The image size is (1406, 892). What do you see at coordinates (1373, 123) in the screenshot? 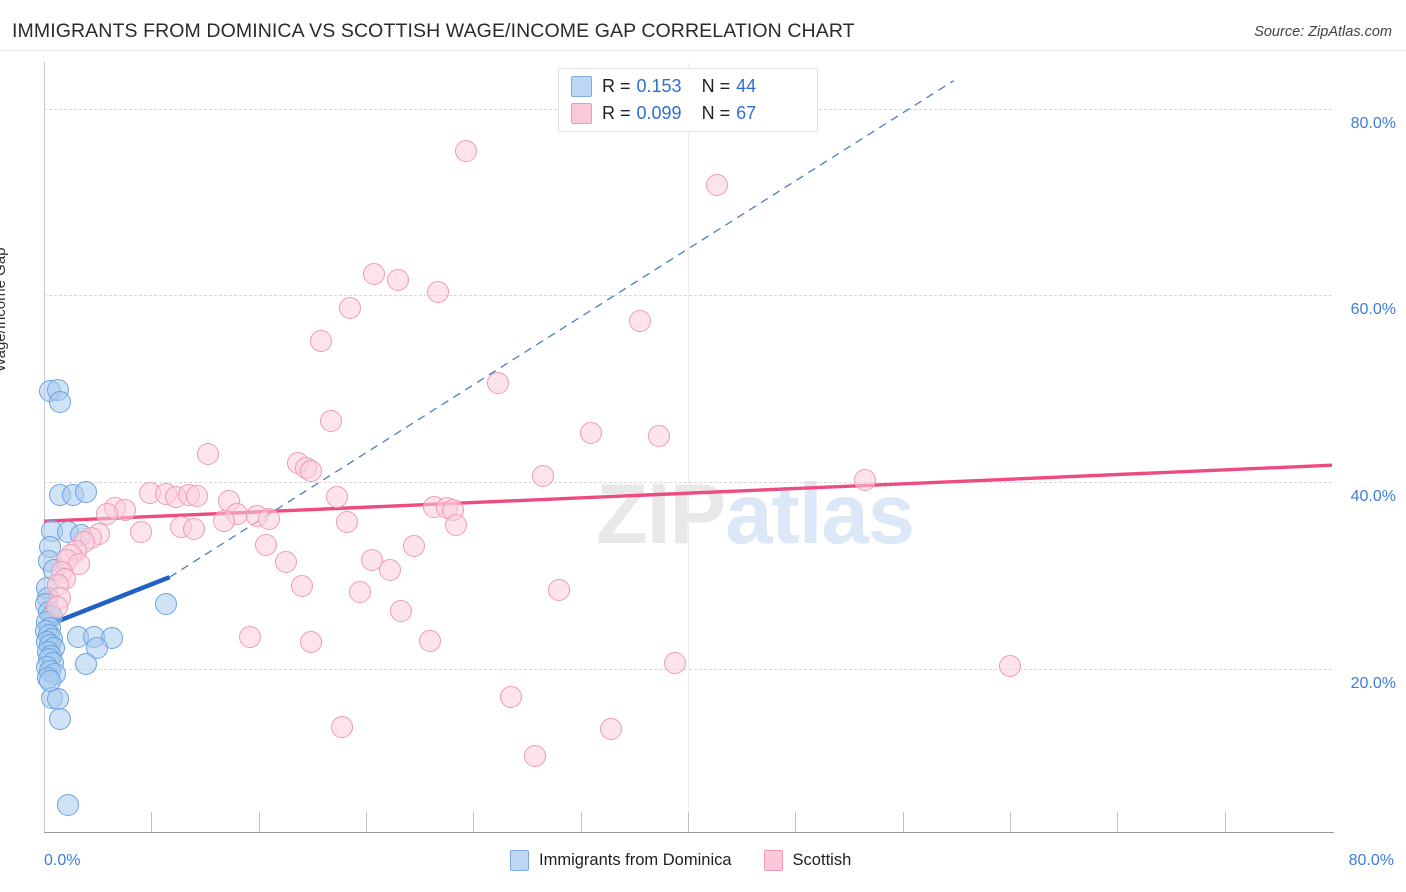
I see `y-tick-label: 80.0%` at bounding box center [1373, 123].